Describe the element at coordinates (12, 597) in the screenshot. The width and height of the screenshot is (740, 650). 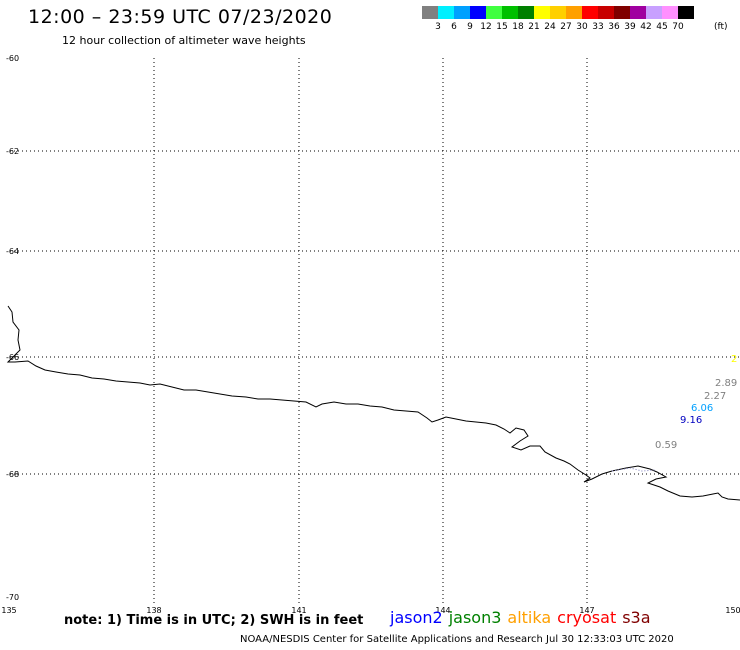
I see `lat-label: -70` at that location.